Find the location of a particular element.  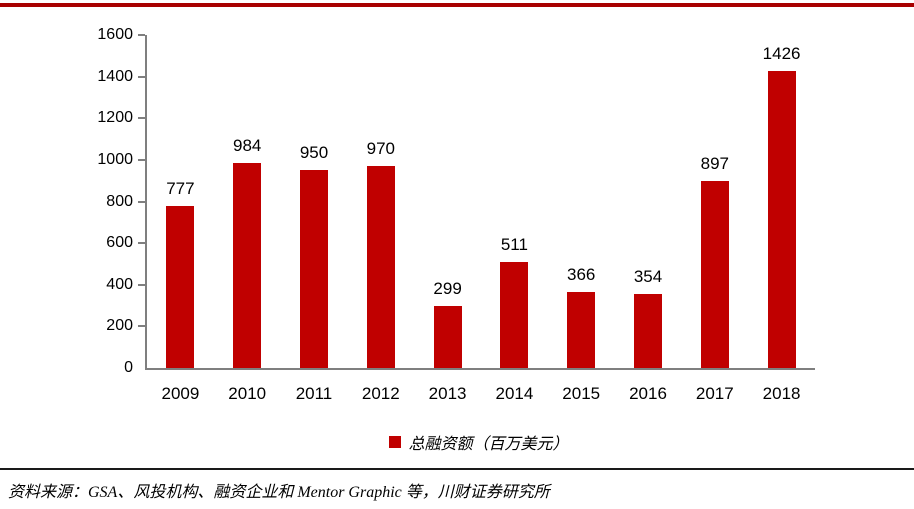

x-tick-label-2009: 2009 is located at coordinates (180, 393).